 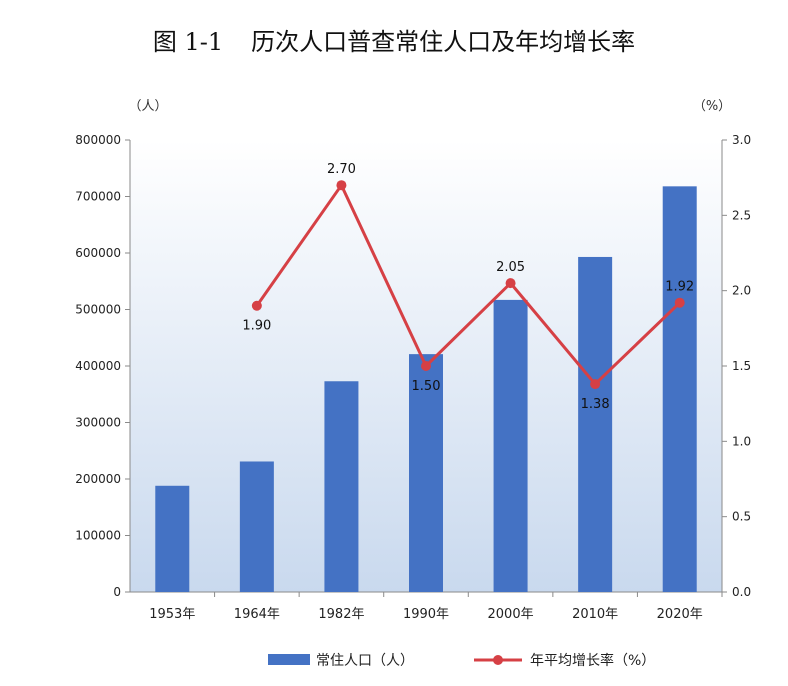 What do you see at coordinates (595, 404) in the screenshot?
I see `line-data-label: 1.38` at bounding box center [595, 404].